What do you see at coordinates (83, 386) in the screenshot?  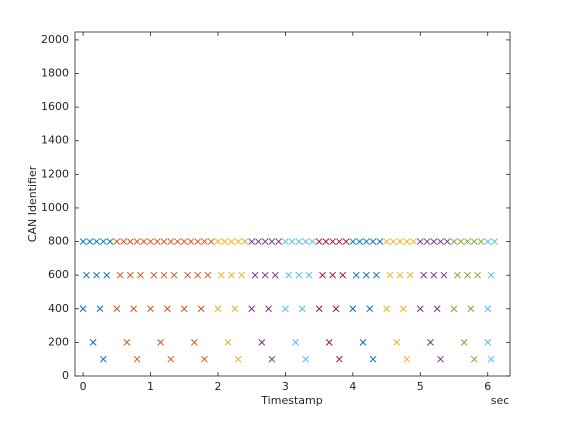 I see `x-tick-label: 0` at bounding box center [83, 386].